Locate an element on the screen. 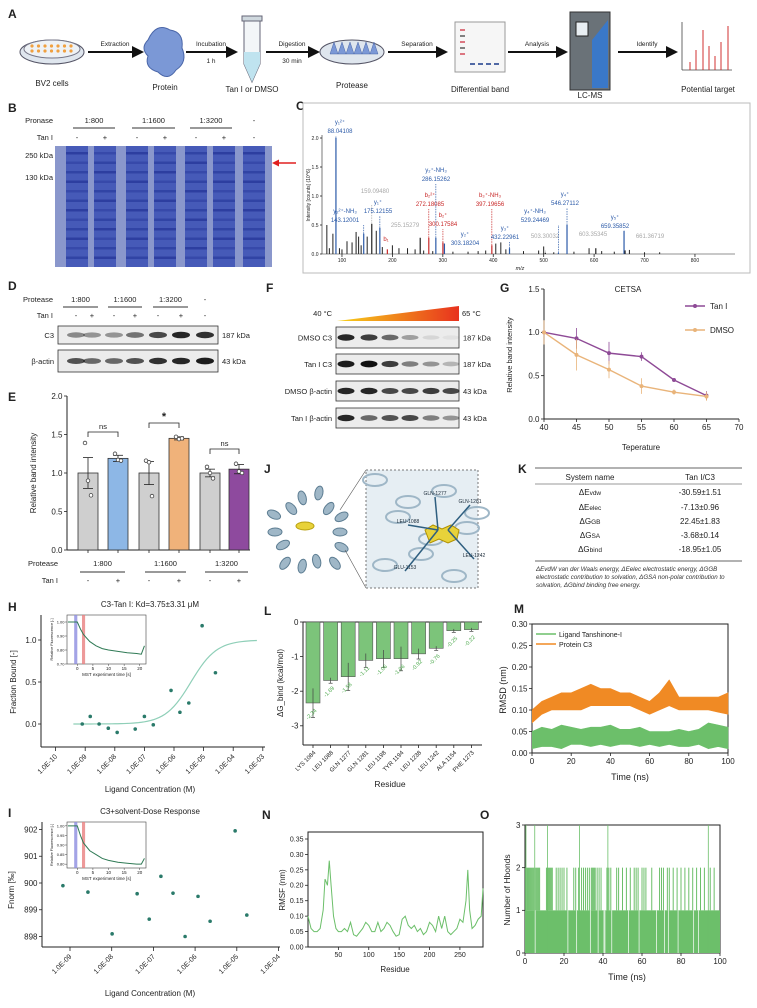 The height and width of the screenshot is (1008, 757). g-xtick-label: 60 is located at coordinates (674, 427).